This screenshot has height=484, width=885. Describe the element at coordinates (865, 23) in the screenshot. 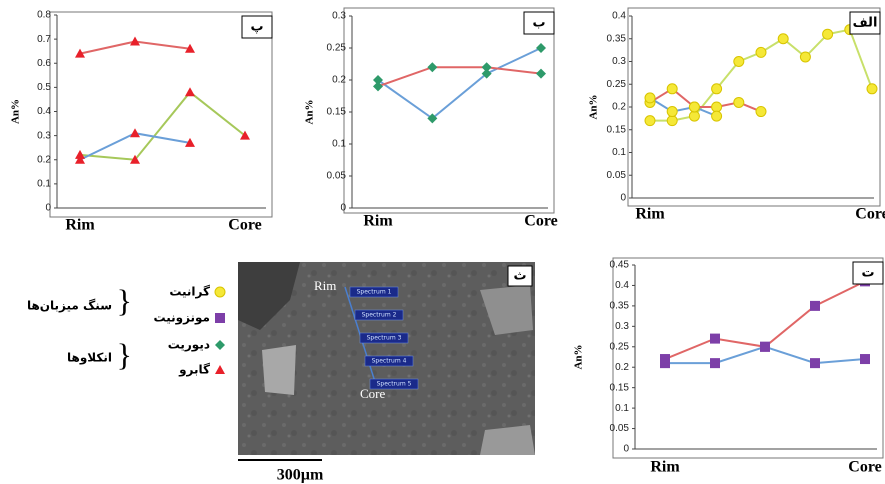

I see `panel-title: الف` at that location.